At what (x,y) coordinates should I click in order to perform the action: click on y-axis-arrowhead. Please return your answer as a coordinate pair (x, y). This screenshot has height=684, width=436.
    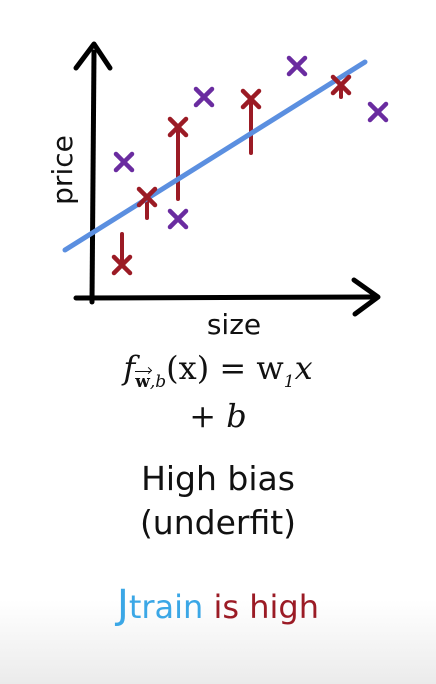
    Looking at the image, I should click on (93, 56).